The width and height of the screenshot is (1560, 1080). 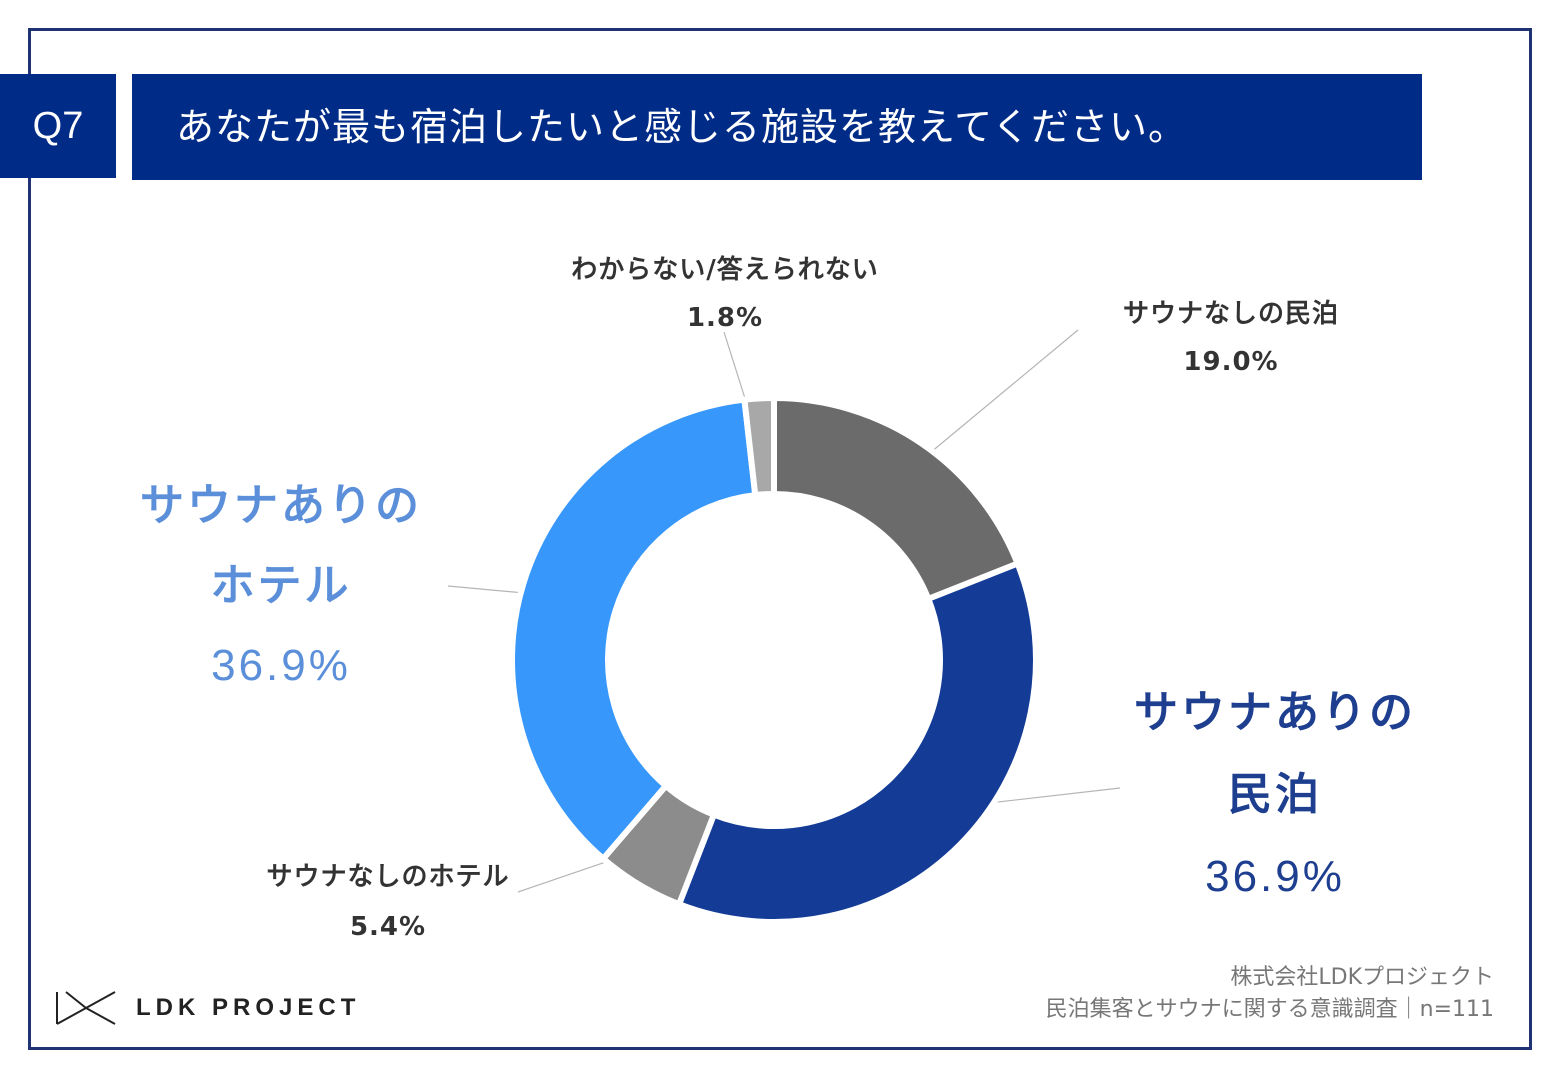 What do you see at coordinates (896, 498) in the screenshot?
I see `slice-saunanashi-minpaku` at bounding box center [896, 498].